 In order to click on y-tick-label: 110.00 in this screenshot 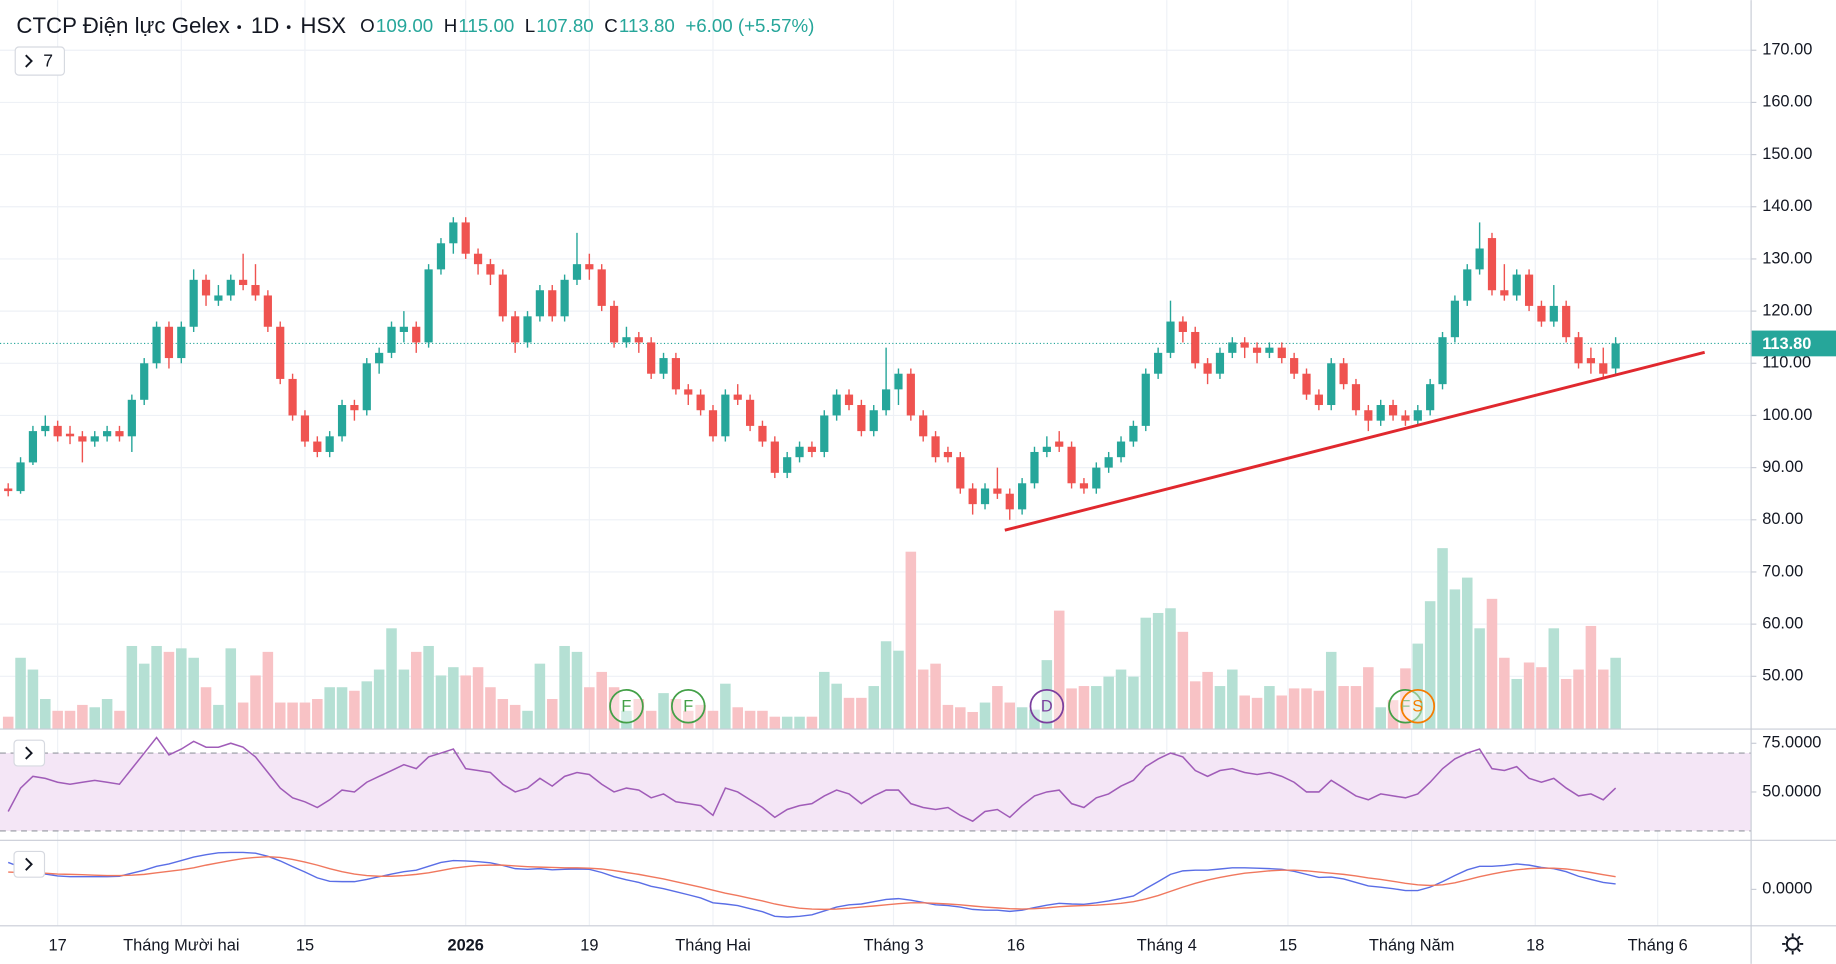, I will do `click(1786, 363)`.